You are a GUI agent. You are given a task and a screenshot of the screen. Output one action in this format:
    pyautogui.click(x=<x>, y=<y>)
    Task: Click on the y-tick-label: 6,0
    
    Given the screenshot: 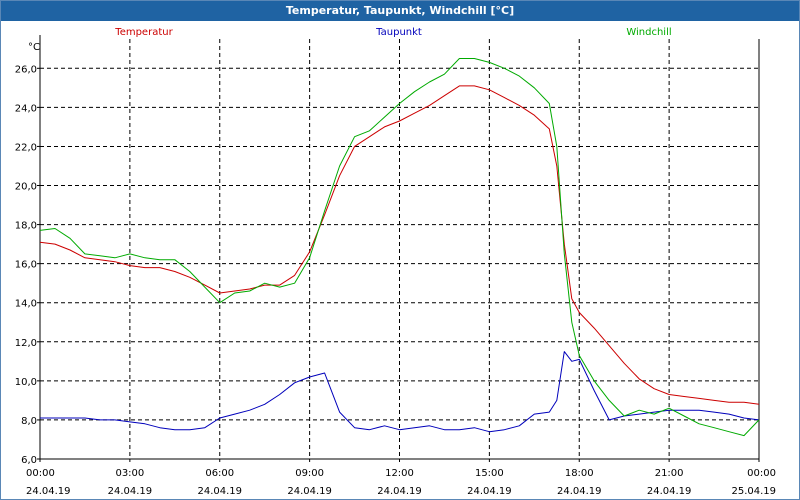 What is the action you would take?
    pyautogui.click(x=29, y=460)
    